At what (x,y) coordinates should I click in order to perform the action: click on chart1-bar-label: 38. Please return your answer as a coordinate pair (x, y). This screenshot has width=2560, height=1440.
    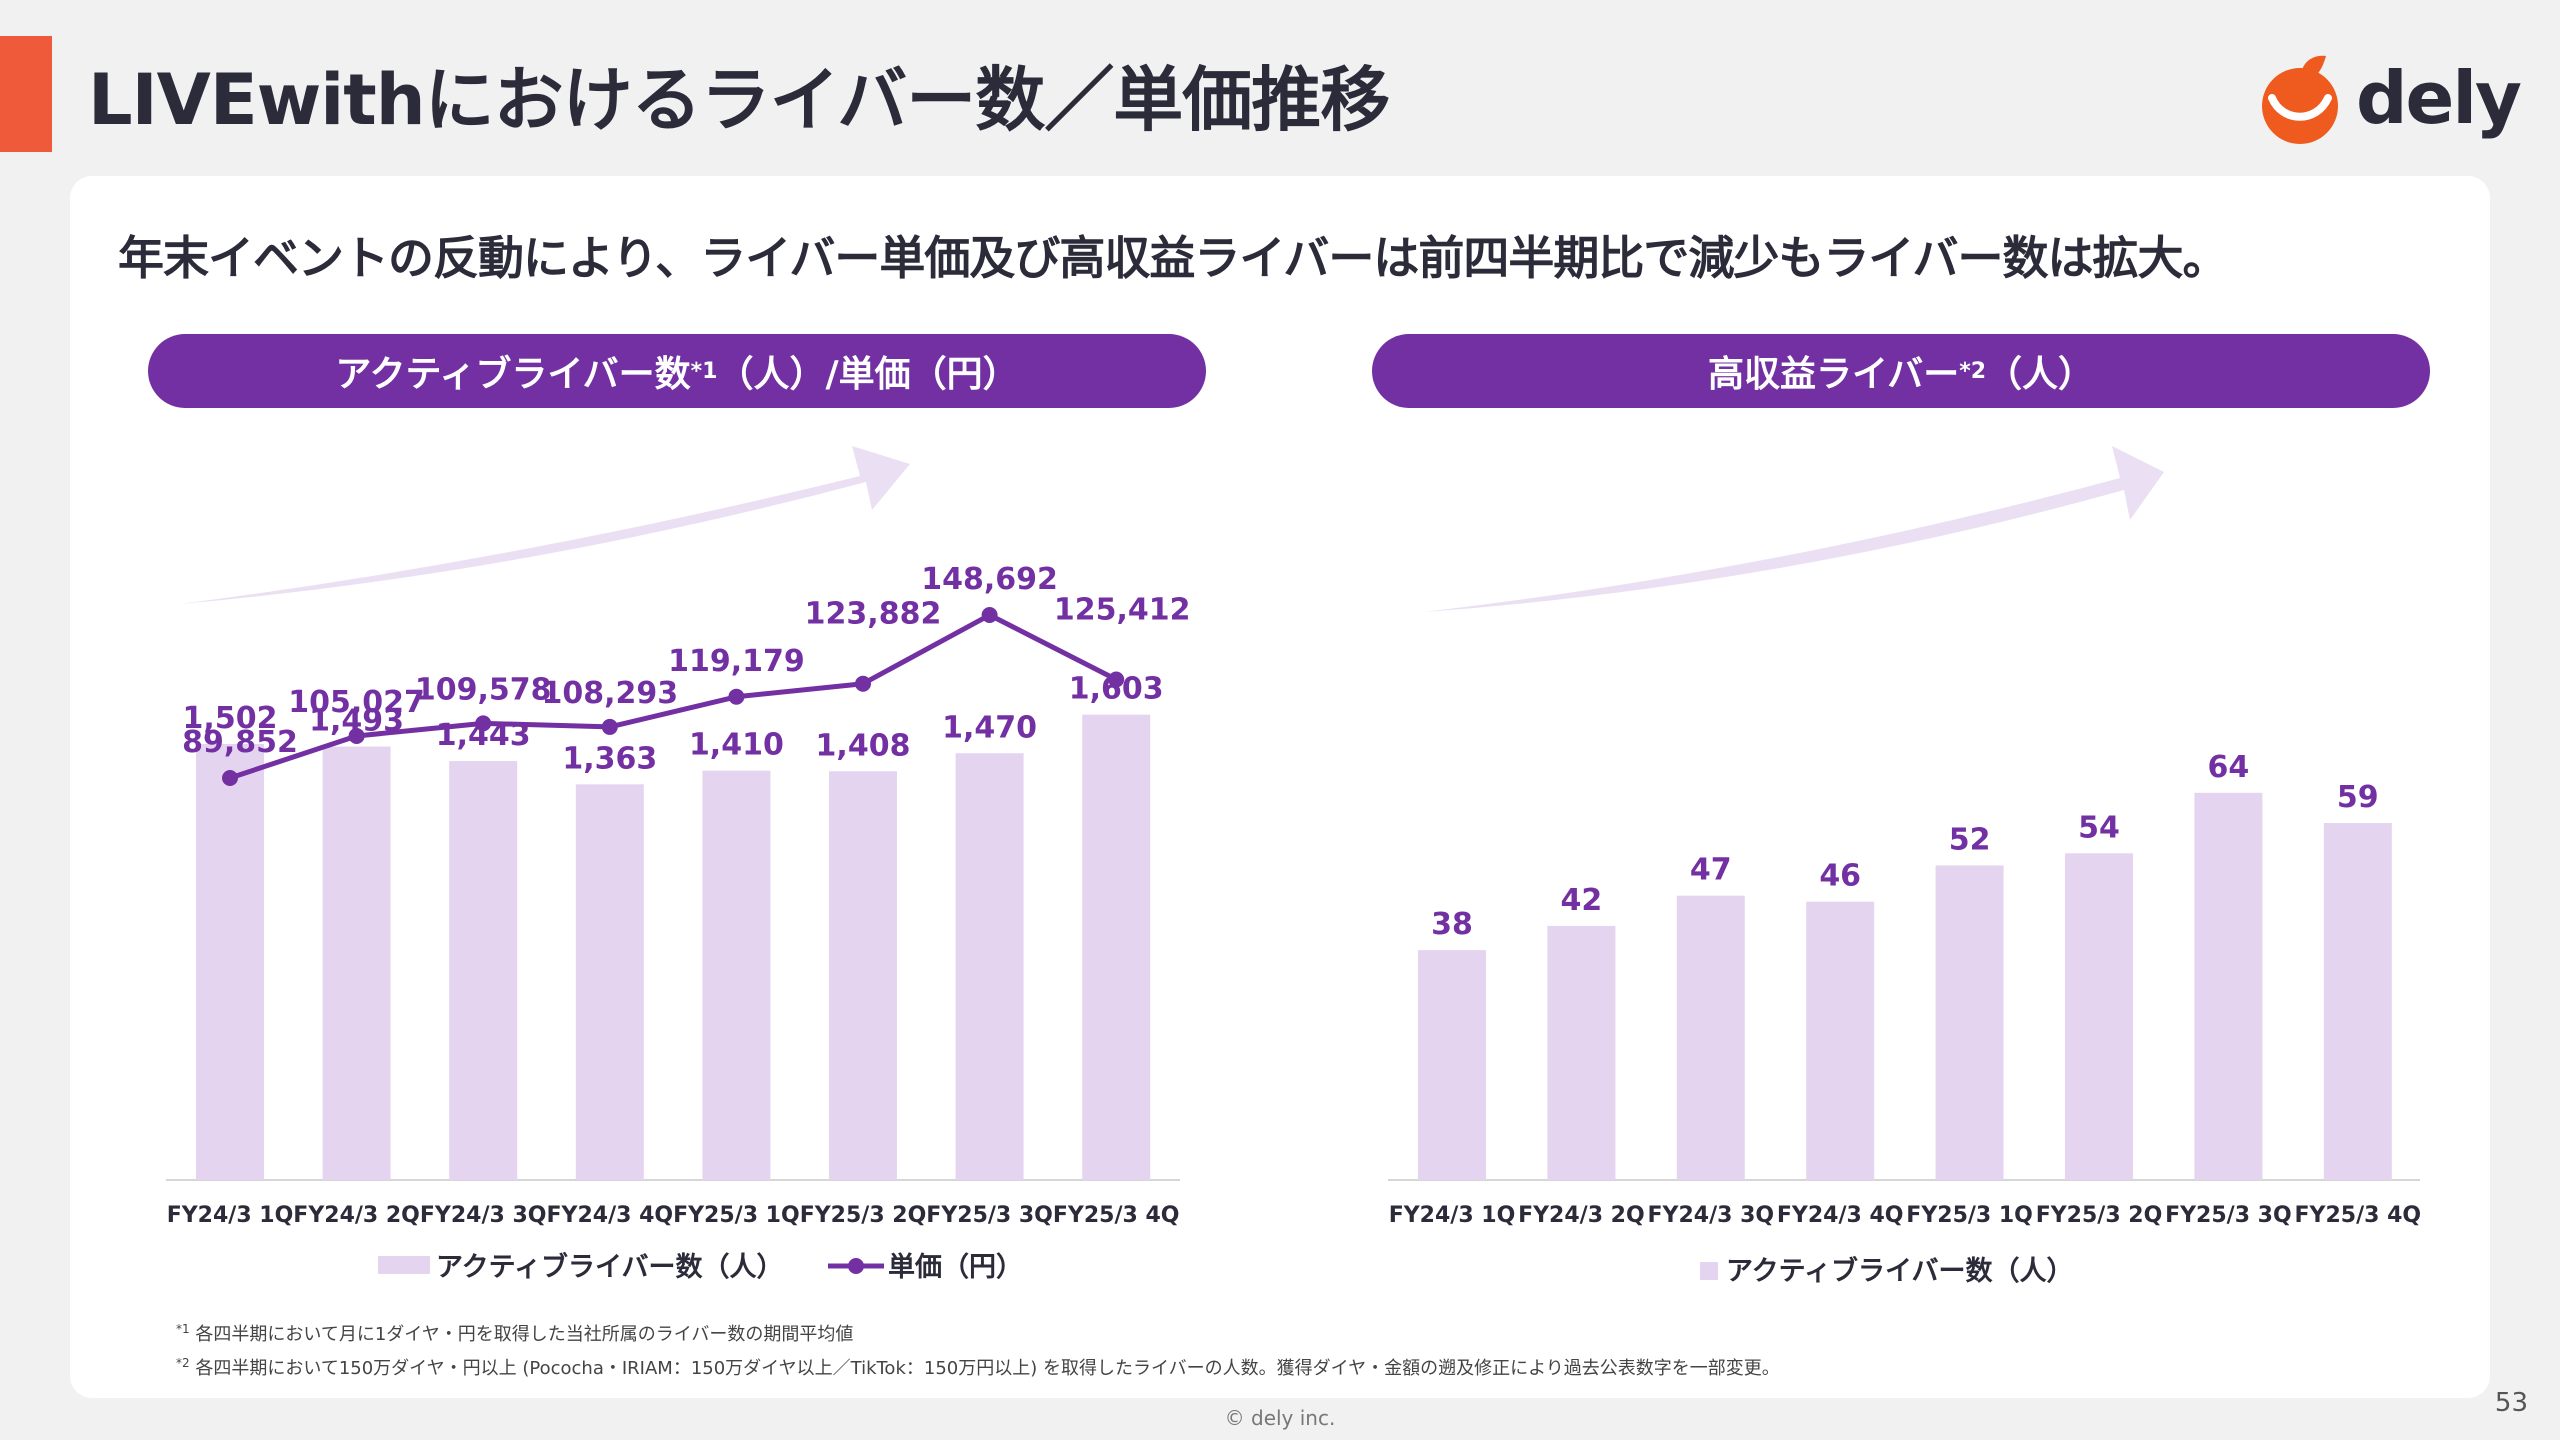
    Looking at the image, I should click on (1452, 924).